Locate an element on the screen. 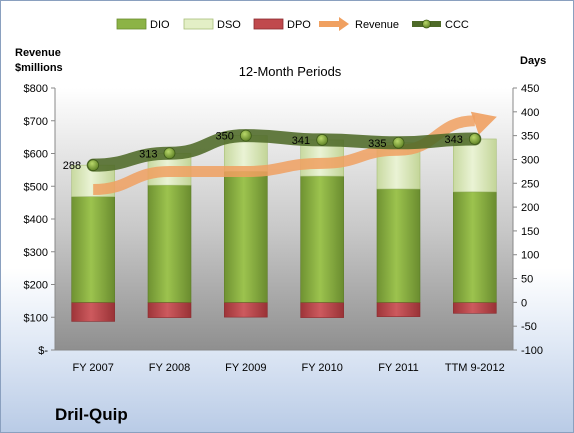  left-axis-title-1: Revenue is located at coordinates (38, 53).